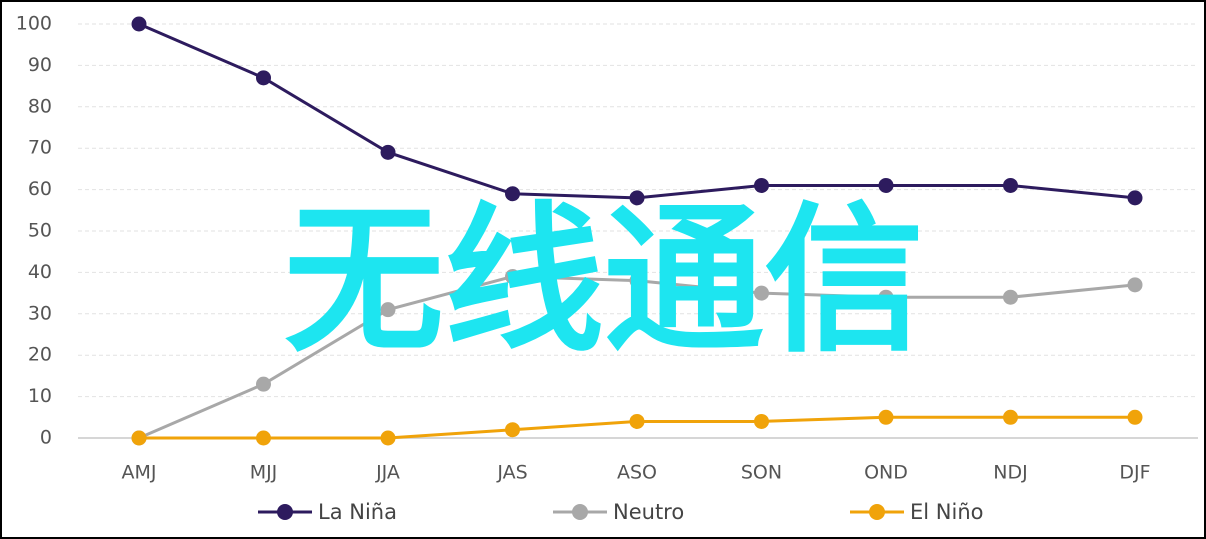  Describe the element at coordinates (357, 512) in the screenshot. I see `legend-label: La Niña` at that location.